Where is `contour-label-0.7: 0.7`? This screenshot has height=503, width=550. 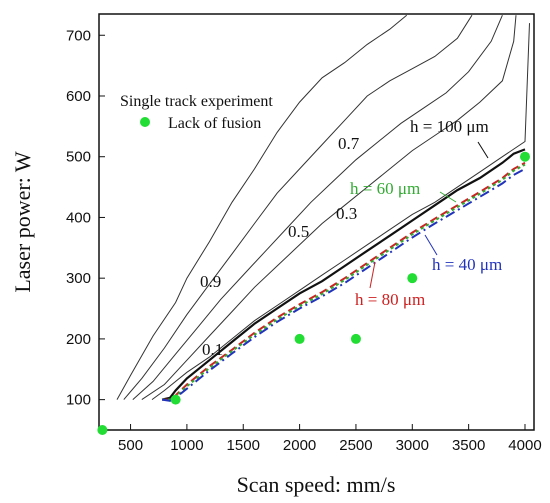 contour-label-0.7: 0.7 is located at coordinates (349, 143).